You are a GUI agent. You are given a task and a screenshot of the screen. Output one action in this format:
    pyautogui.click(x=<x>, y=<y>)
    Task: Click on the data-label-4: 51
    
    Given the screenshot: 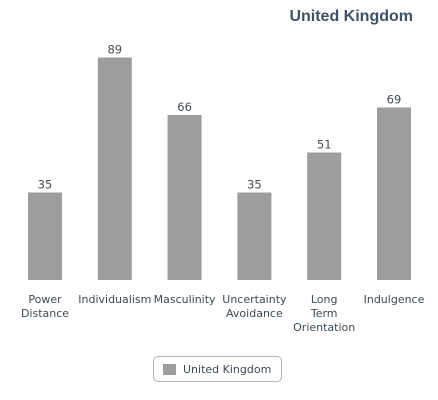 What is the action you would take?
    pyautogui.click(x=324, y=145)
    